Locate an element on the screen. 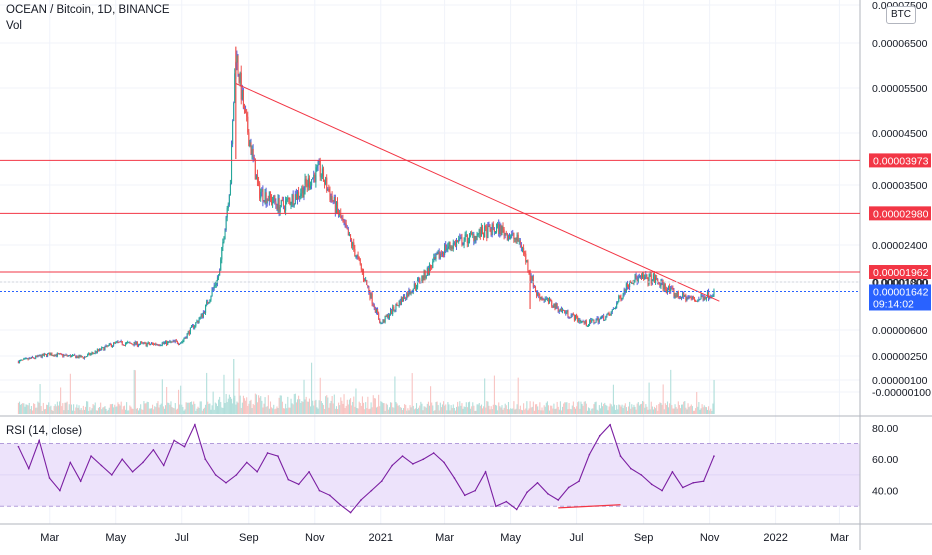  price-tick-label: 0.00000250 is located at coordinates (900, 357).